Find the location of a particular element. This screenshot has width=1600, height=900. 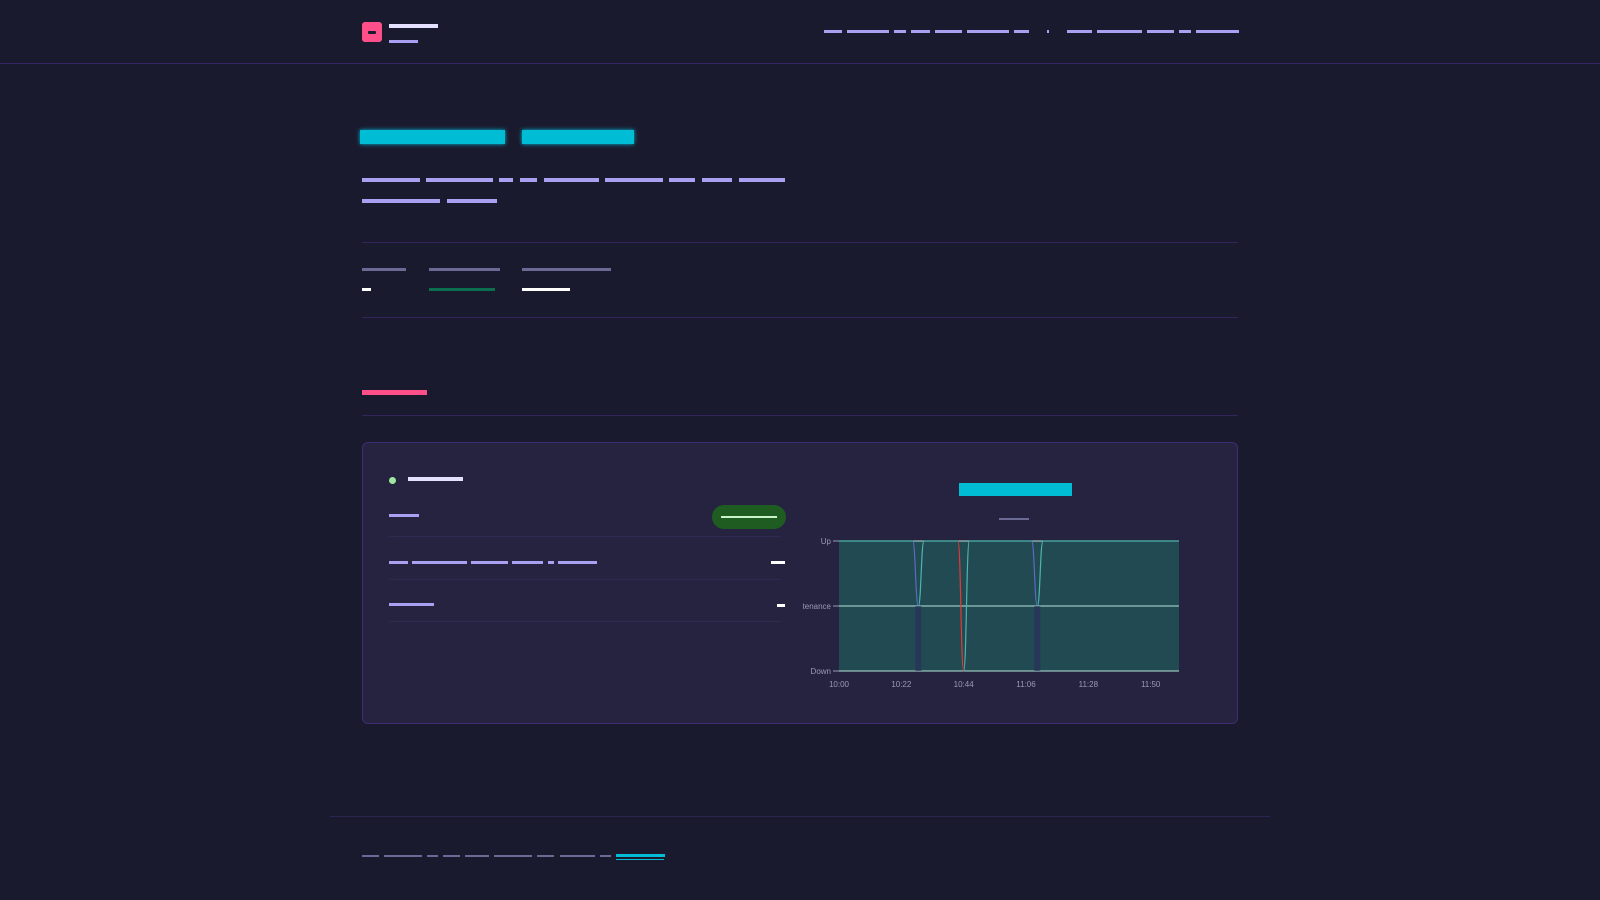

chart-marks is located at coordinates (1009, 606).